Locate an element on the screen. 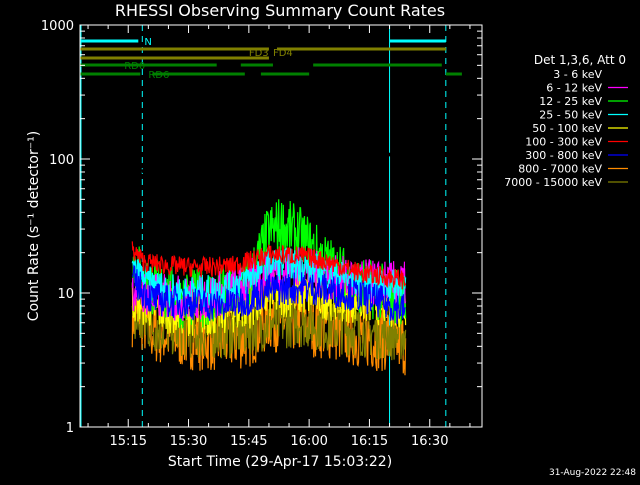  chart-title: RHESSI Observing Summary Count Rates is located at coordinates (280, 10).